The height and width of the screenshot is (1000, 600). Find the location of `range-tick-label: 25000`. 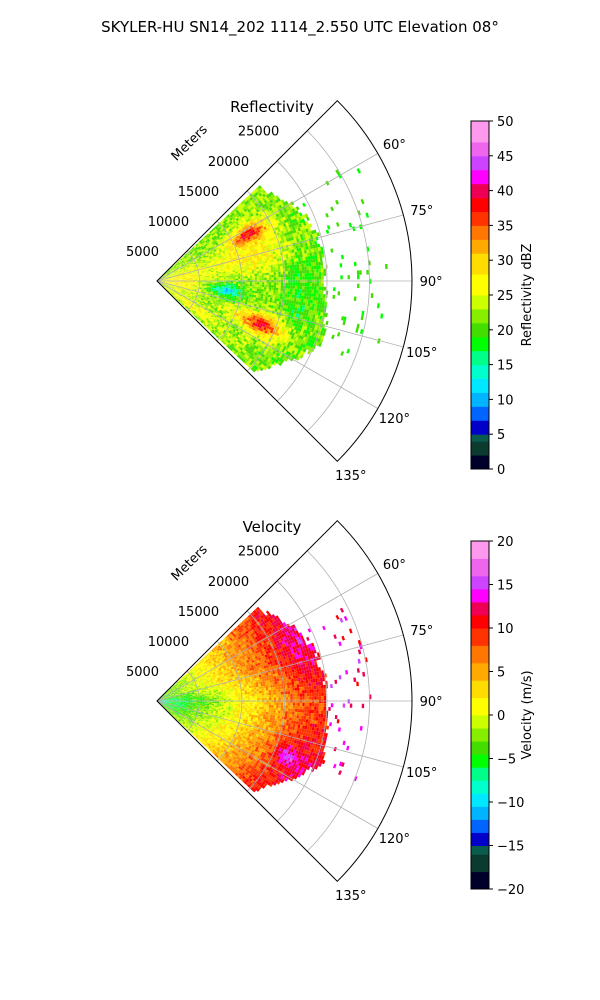

range-tick-label: 25000 is located at coordinates (258, 132).